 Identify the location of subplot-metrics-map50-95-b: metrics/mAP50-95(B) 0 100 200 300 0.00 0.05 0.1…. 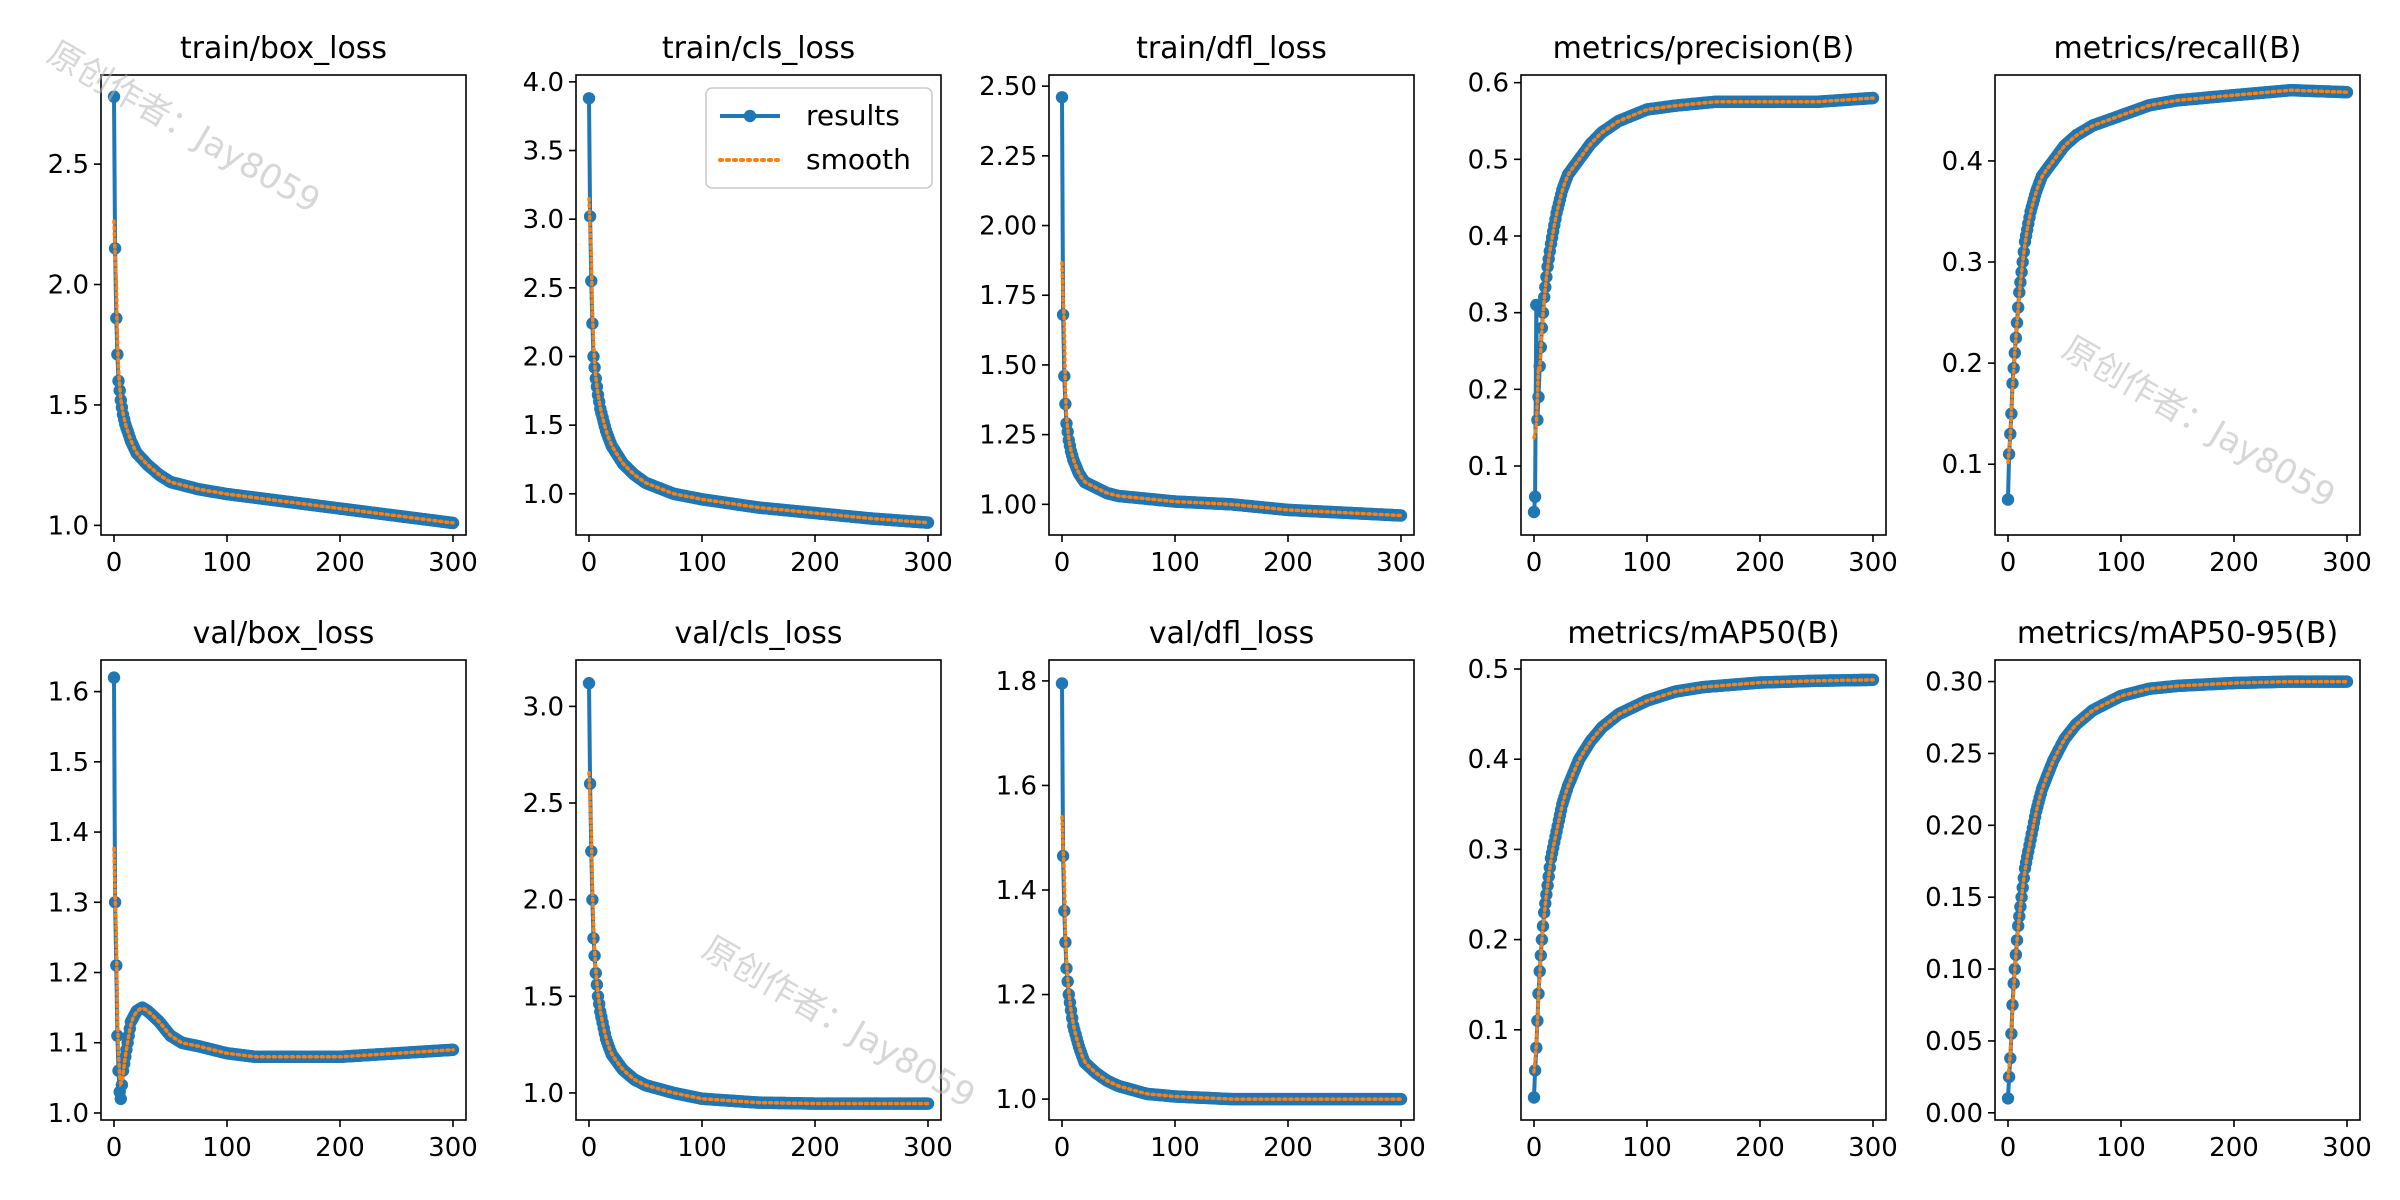
(2148, 889).